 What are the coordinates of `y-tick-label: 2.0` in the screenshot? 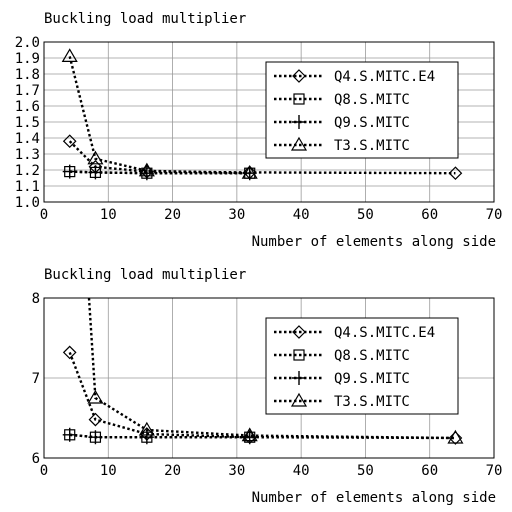 It's located at (27, 43).